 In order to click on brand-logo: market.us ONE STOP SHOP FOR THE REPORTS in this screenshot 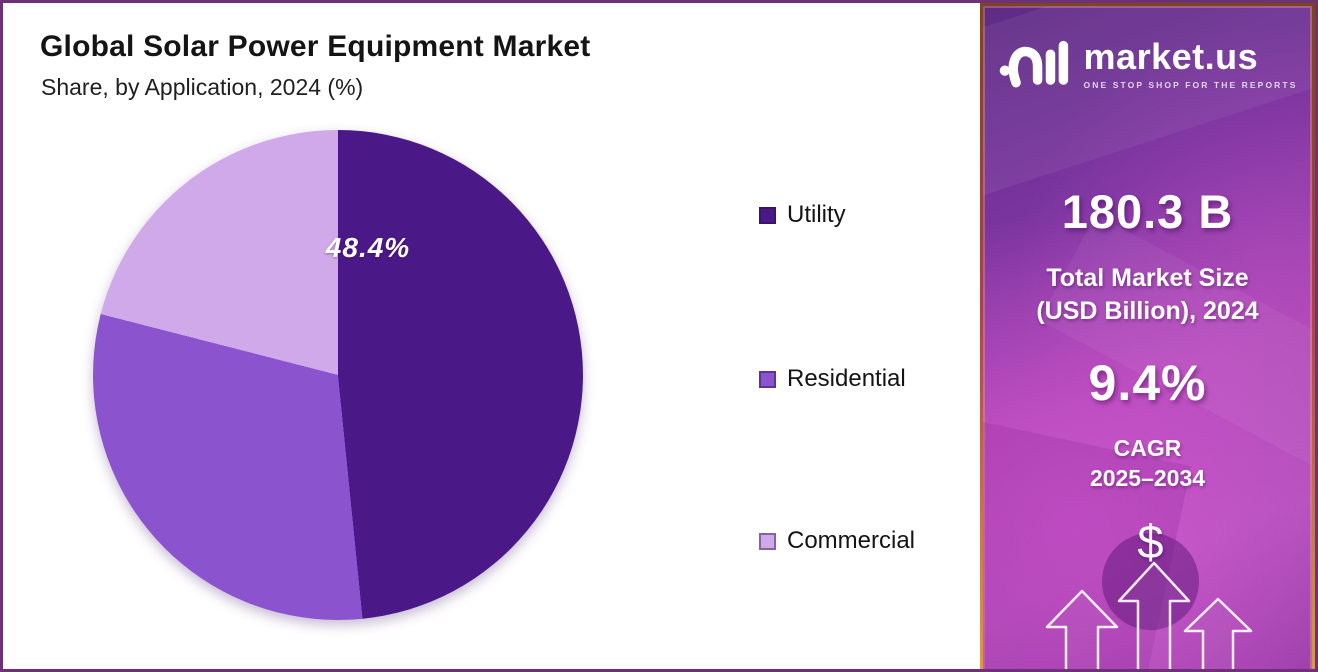, I will do `click(1147, 64)`.